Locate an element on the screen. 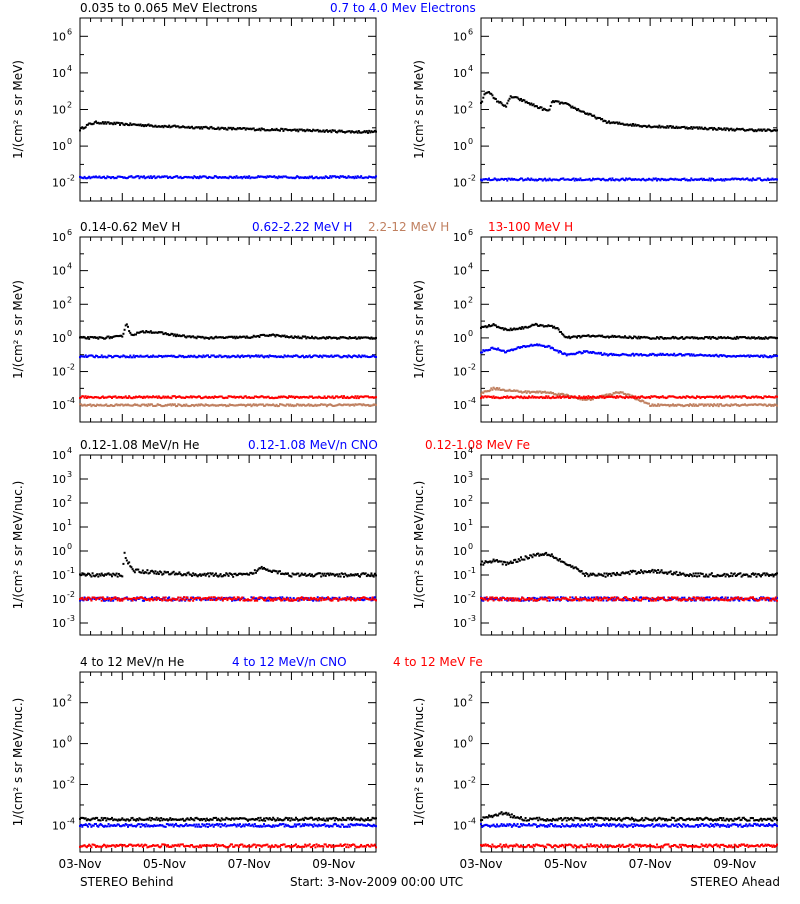 The image size is (800, 904). y-tick-exponent: -2 is located at coordinates (472, 367).